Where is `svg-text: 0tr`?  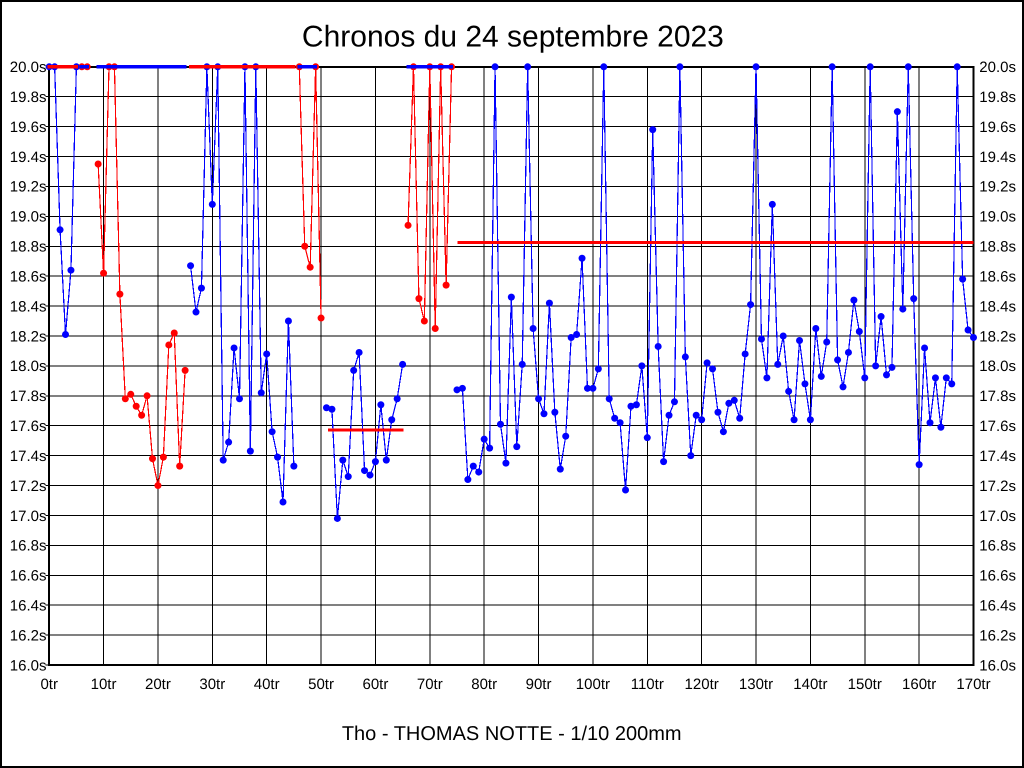 svg-text: 0tr is located at coordinates (49, 684).